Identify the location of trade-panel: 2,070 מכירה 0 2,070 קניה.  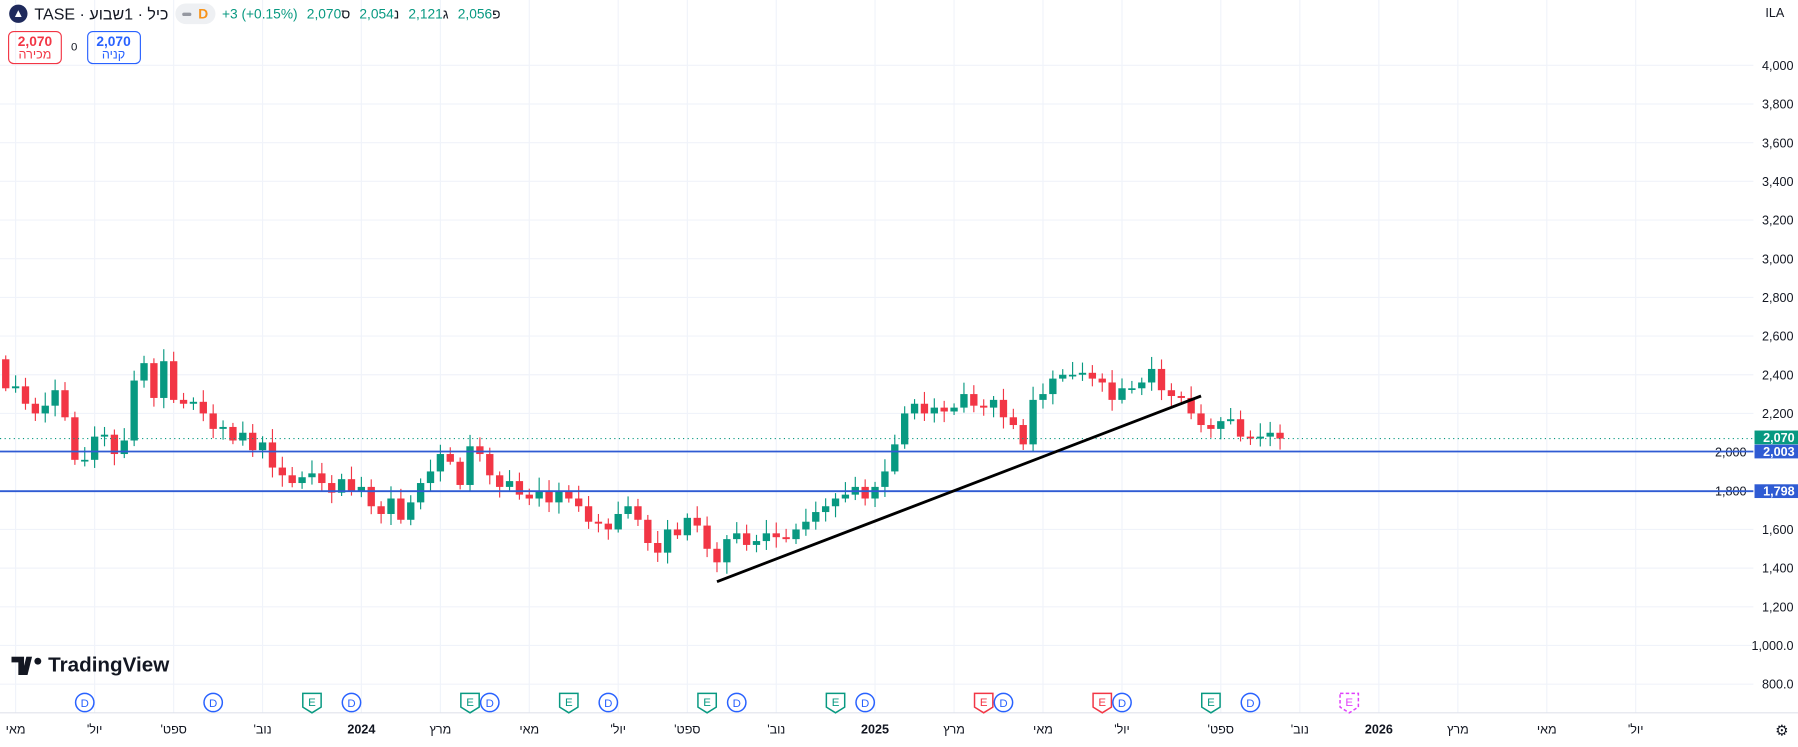
(74, 47).